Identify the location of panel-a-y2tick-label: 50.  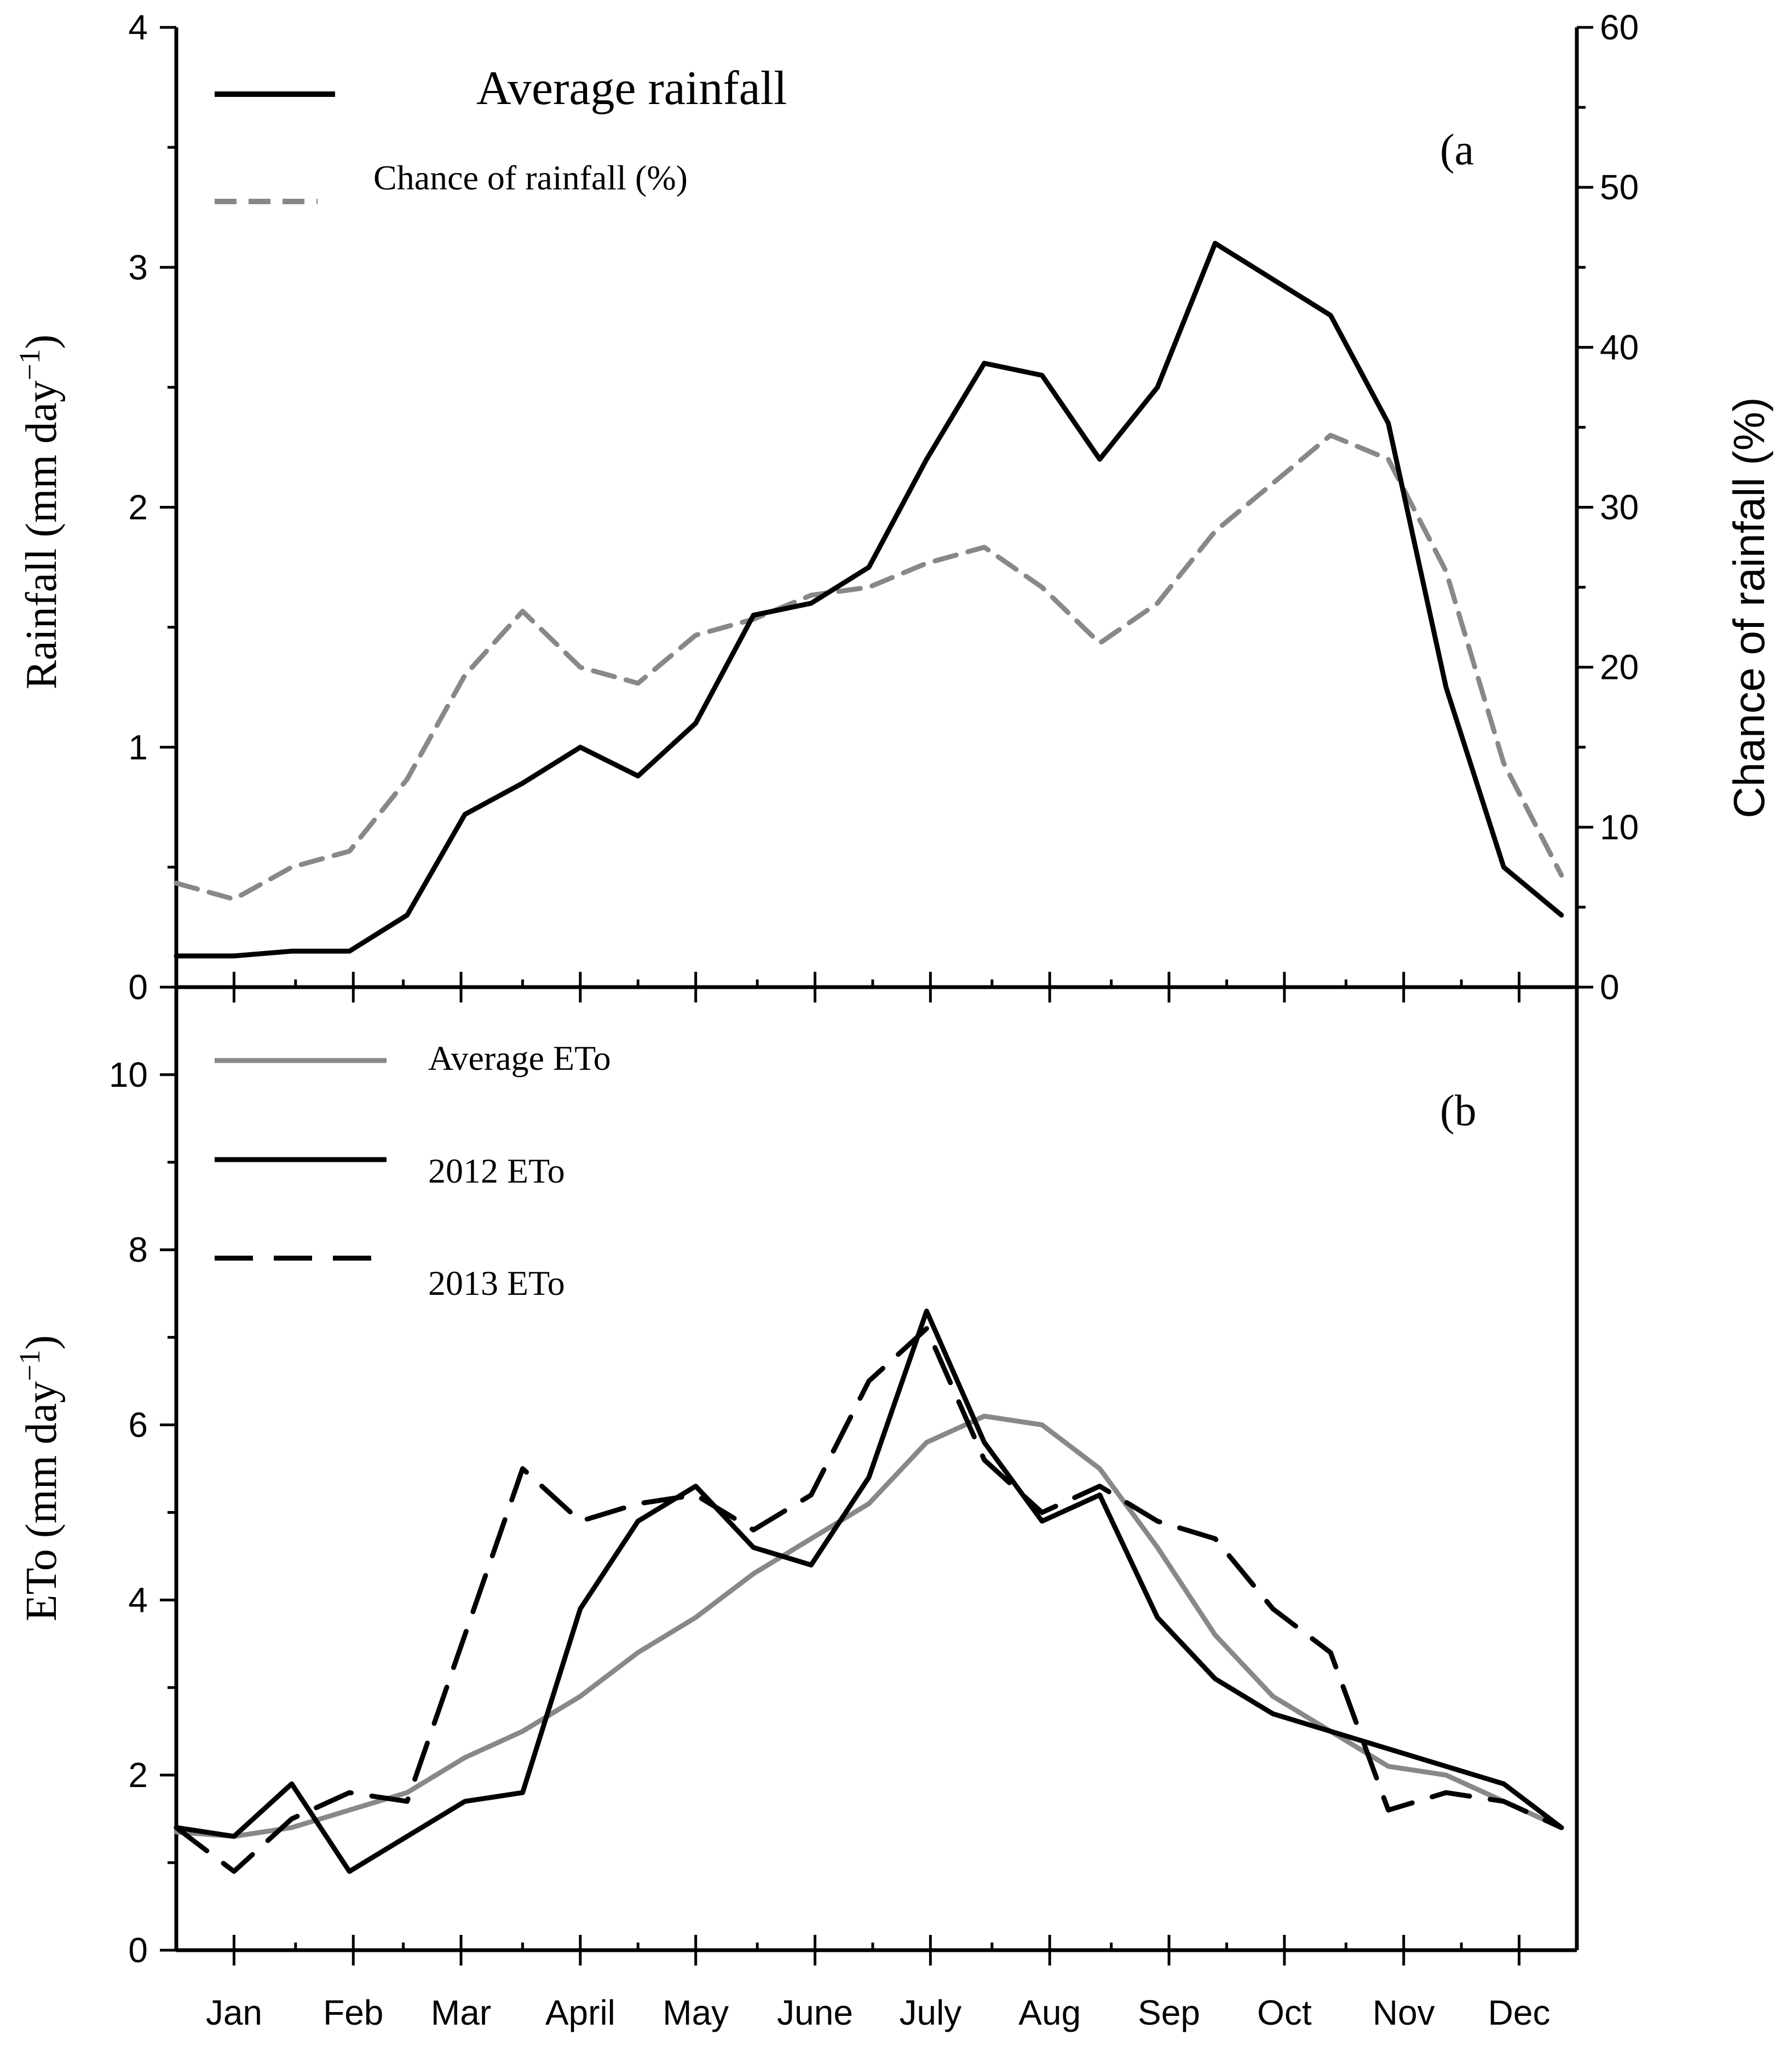
(1619, 187).